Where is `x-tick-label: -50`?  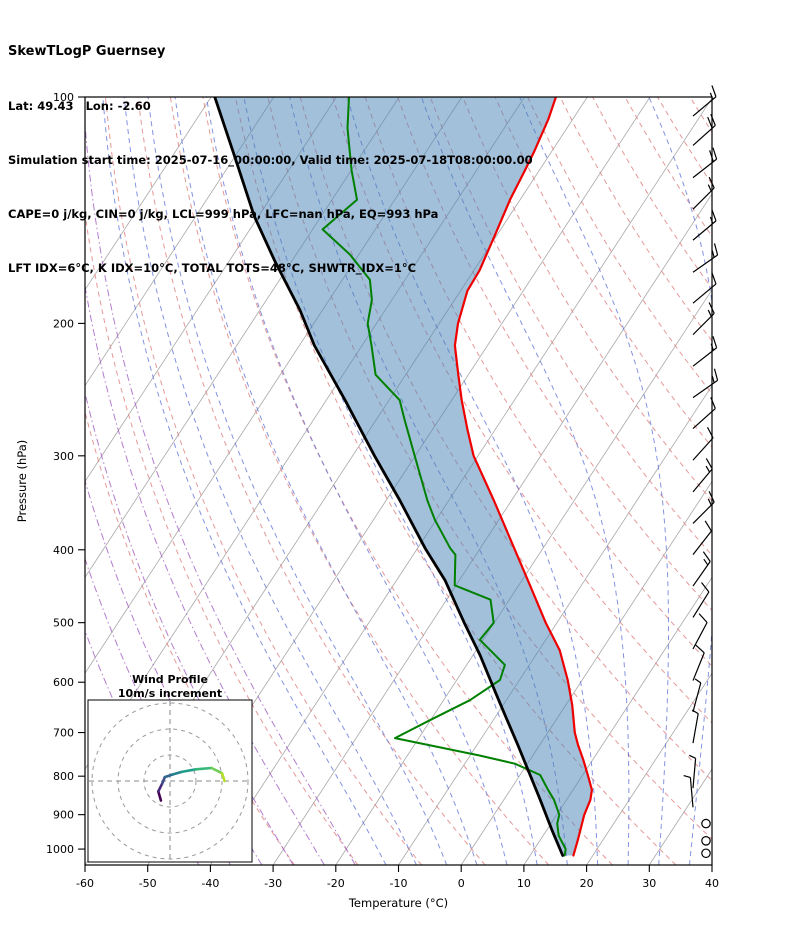
x-tick-label: -50 is located at coordinates (148, 883).